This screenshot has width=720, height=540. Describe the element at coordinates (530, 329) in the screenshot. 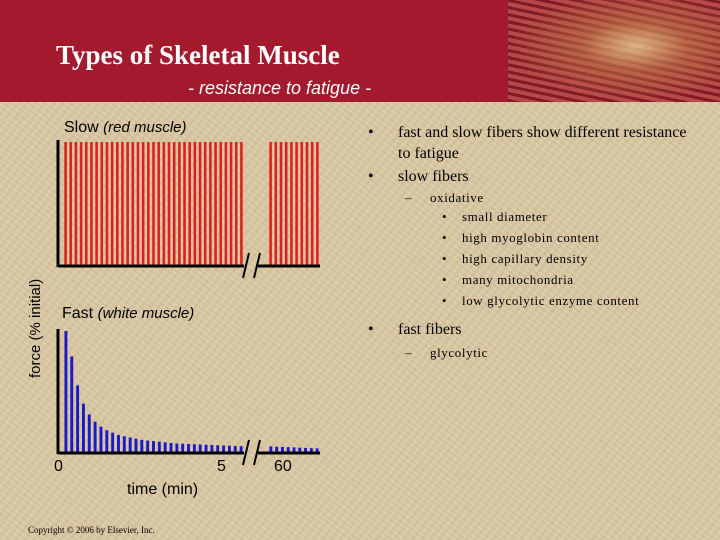

I see `bullet-item: • fast fibers` at that location.